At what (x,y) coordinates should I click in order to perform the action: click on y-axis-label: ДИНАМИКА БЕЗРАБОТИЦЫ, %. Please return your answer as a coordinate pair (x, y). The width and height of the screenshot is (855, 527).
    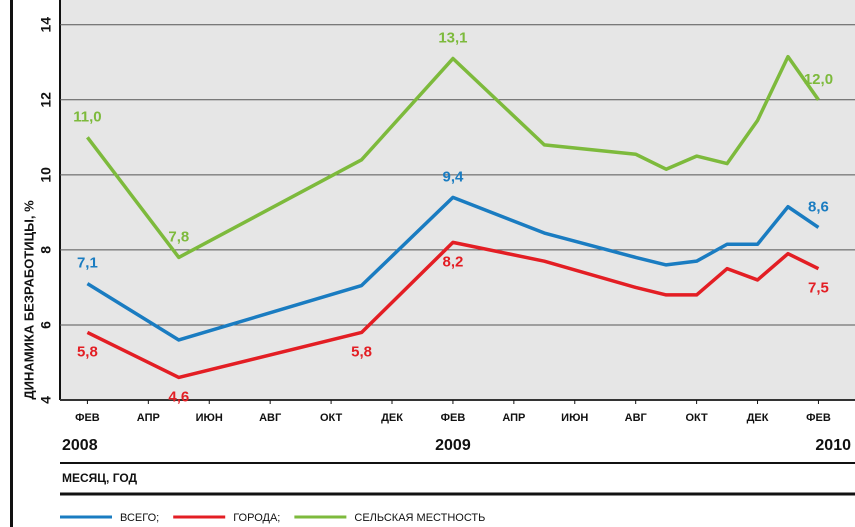
    Looking at the image, I should click on (28, 300).